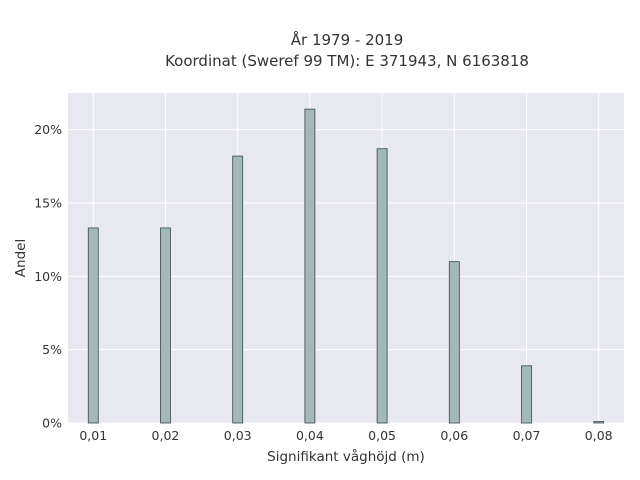 This screenshot has height=480, width=640. I want to click on y-tick-labels: 0% 5% 10% 15% 20%, so click(48, 276).